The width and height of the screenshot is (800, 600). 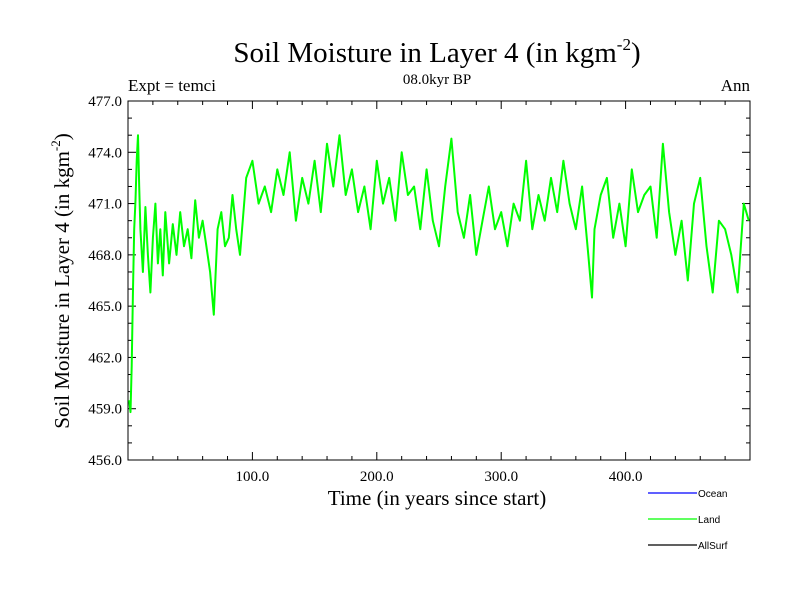 I want to click on subtitle-left: Expt = temci, so click(x=172, y=85).